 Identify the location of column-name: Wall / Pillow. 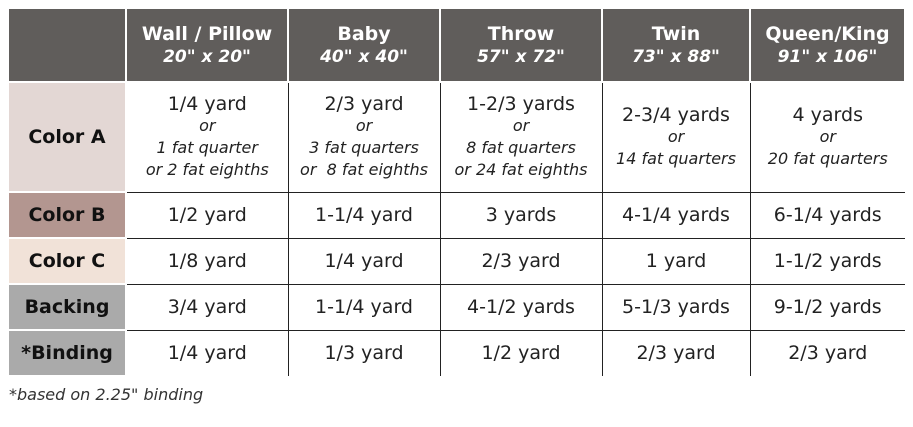
(207, 34).